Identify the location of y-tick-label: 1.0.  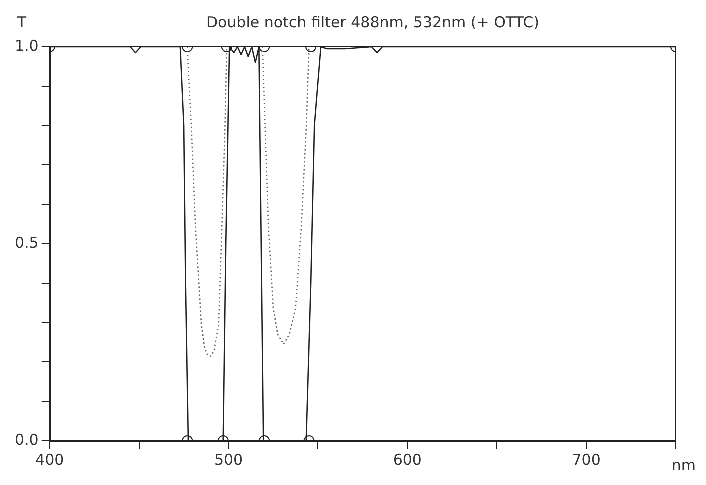
(26, 45).